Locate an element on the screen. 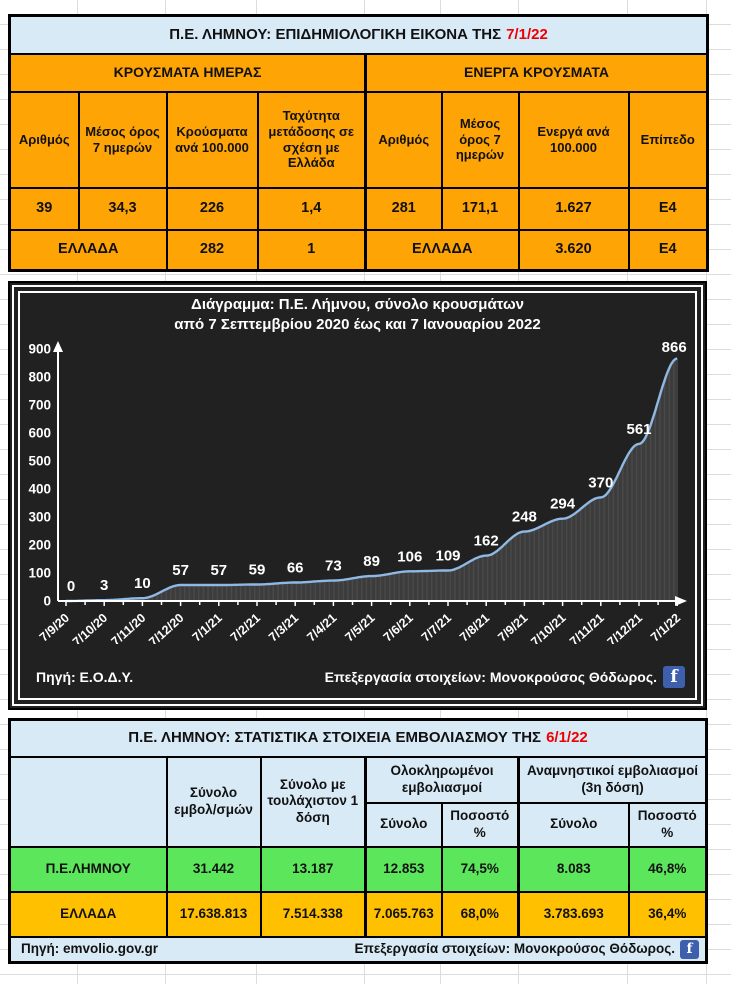 The image size is (731, 984). vax-corner-blank-cell is located at coordinates (88, 801).